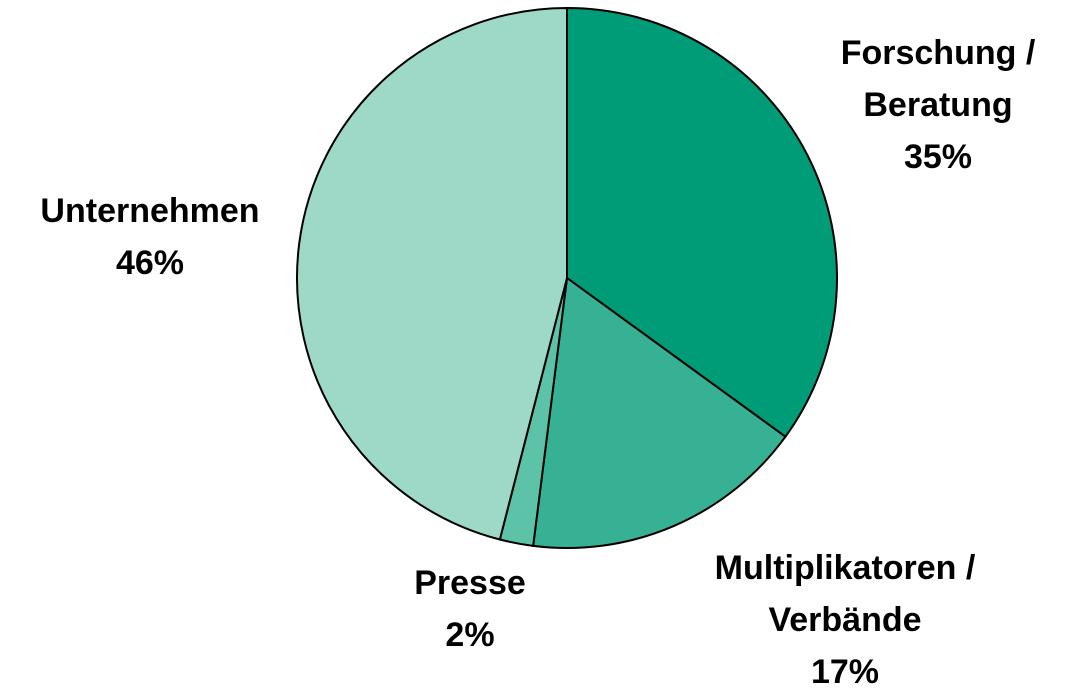  Describe the element at coordinates (938, 53) in the screenshot. I see `slice-label: Forschung /` at that location.